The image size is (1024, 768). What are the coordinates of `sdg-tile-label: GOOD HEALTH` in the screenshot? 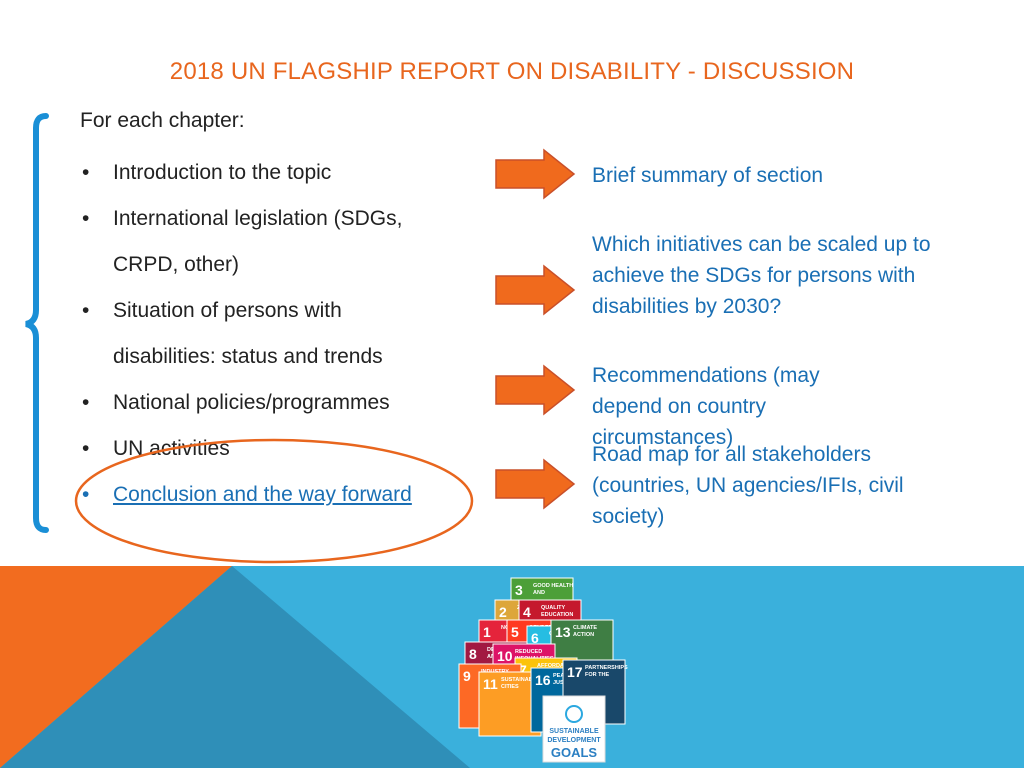 It's located at (553, 586).